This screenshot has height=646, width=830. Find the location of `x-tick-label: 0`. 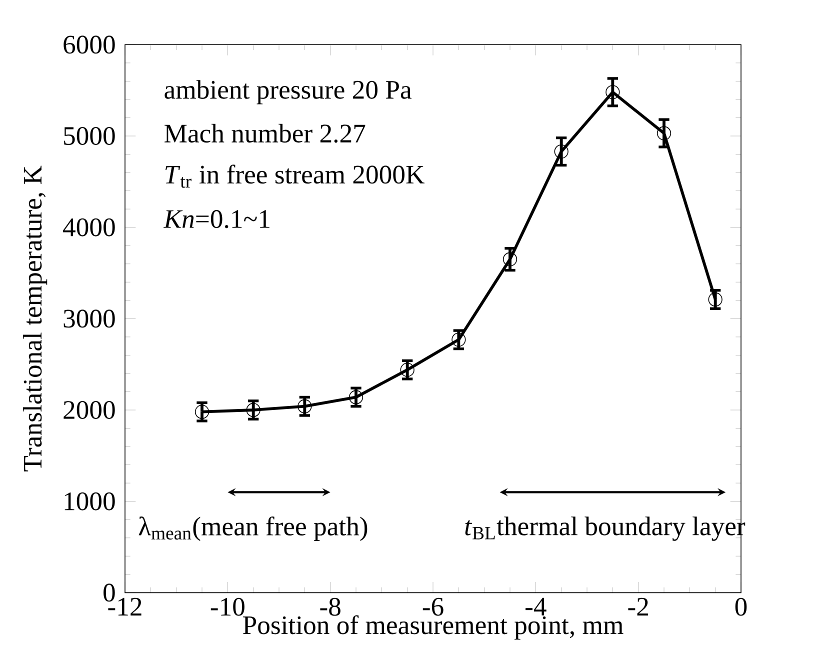

x-tick-label: 0 is located at coordinates (741, 607).